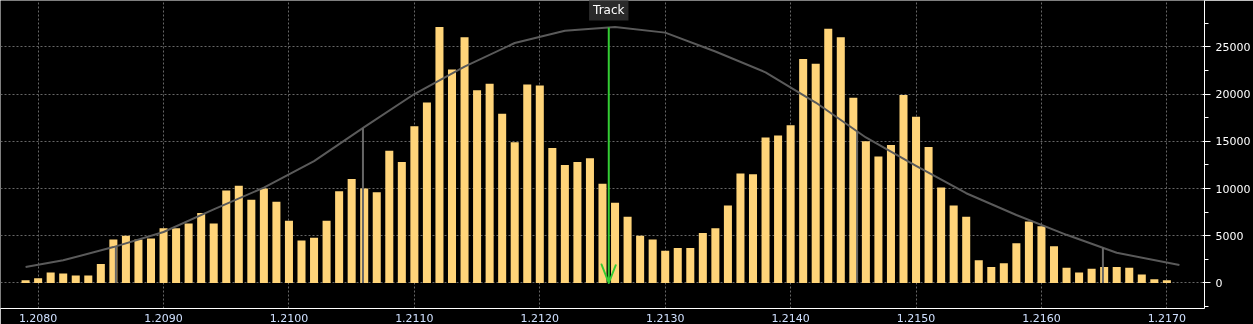 The height and width of the screenshot is (324, 1253). I want to click on x-tick-label: 1.2100, so click(289, 317).